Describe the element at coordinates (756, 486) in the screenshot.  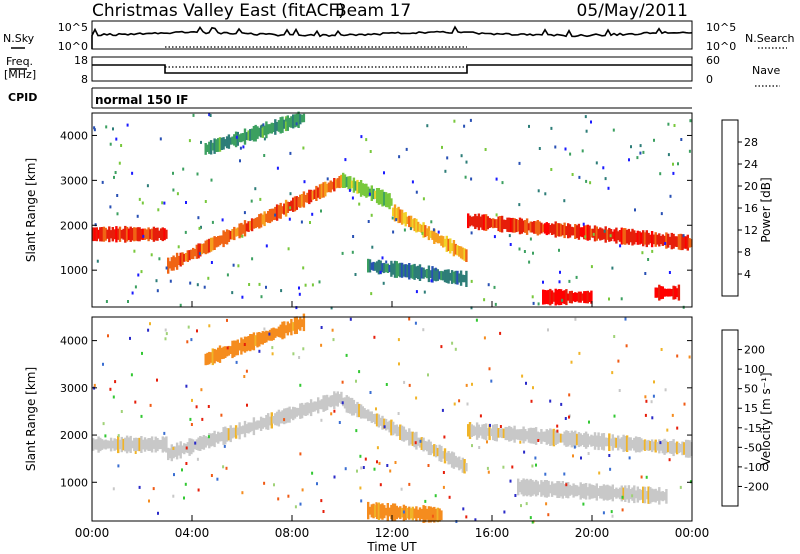
I see `colorbar-tick-label: -200` at that location.